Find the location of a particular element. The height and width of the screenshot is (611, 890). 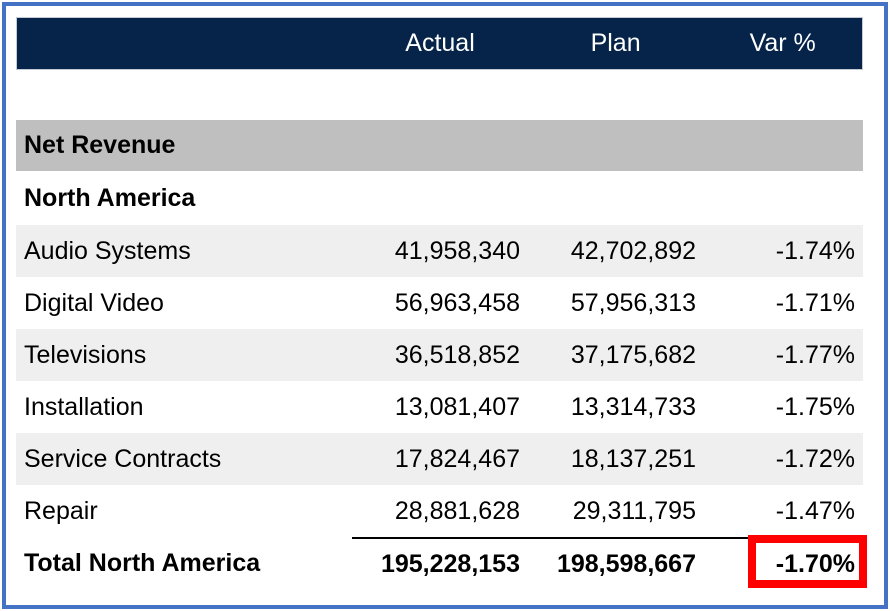

var-pct-value: -1.71% is located at coordinates (815, 302).